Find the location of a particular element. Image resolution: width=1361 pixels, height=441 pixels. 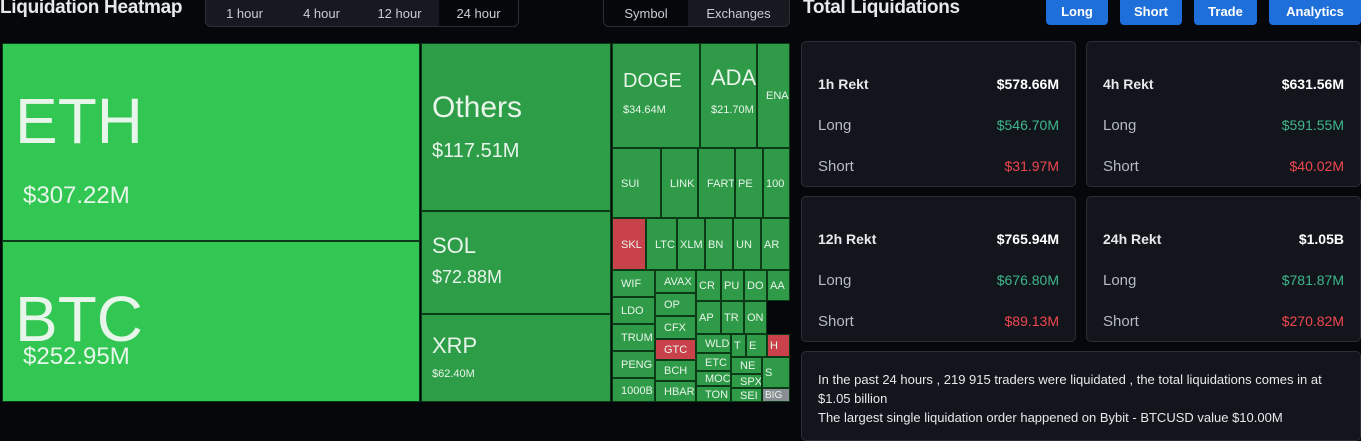

heatmap-tile: SUI is located at coordinates (636, 183).